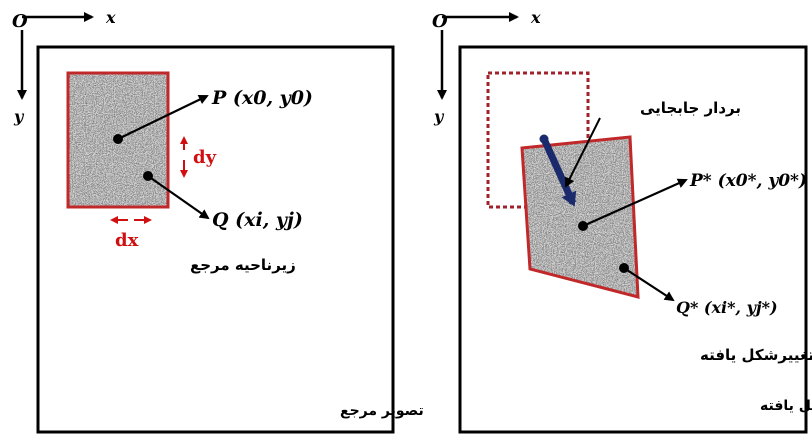 This screenshot has height=437, width=812. I want to click on right-y-axis-label: y, so click(439, 116).